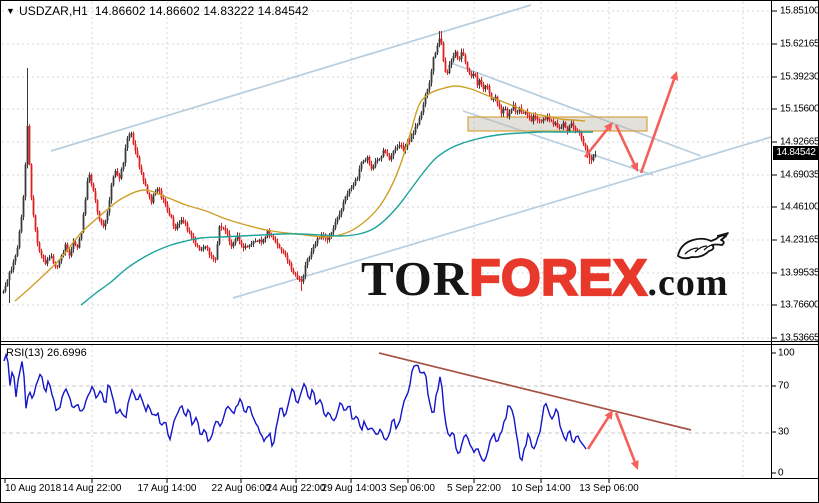 The height and width of the screenshot is (503, 819). Describe the element at coordinates (781, 473) in the screenshot. I see `rsi-axis-label: 0` at that location.